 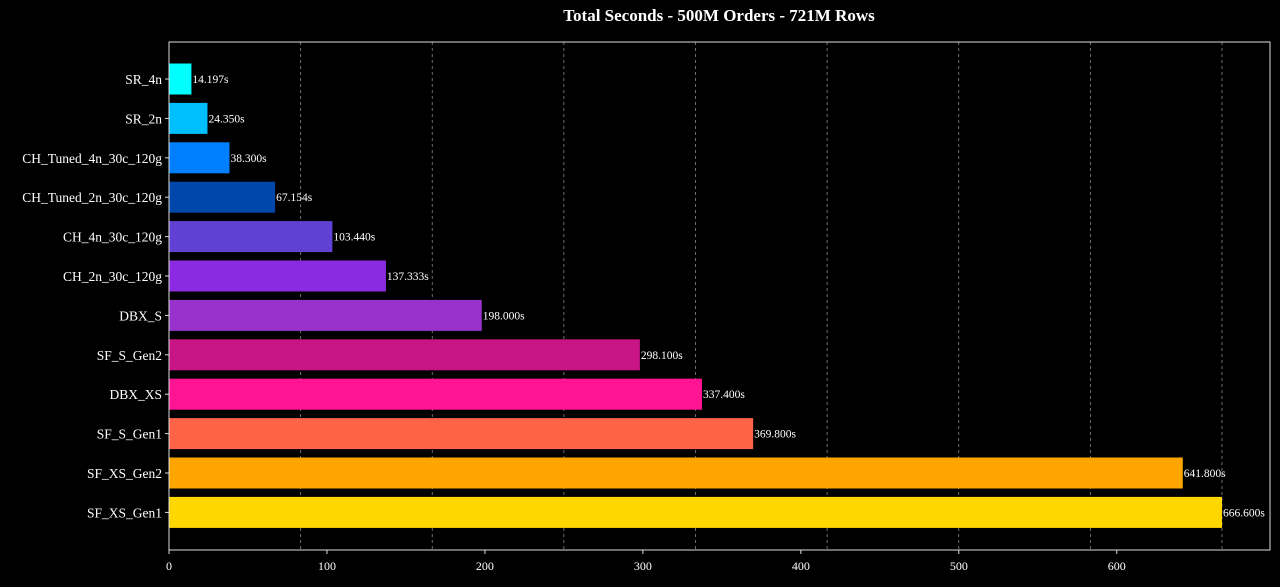 I want to click on data-label: 641.800s, so click(x=1205, y=474).